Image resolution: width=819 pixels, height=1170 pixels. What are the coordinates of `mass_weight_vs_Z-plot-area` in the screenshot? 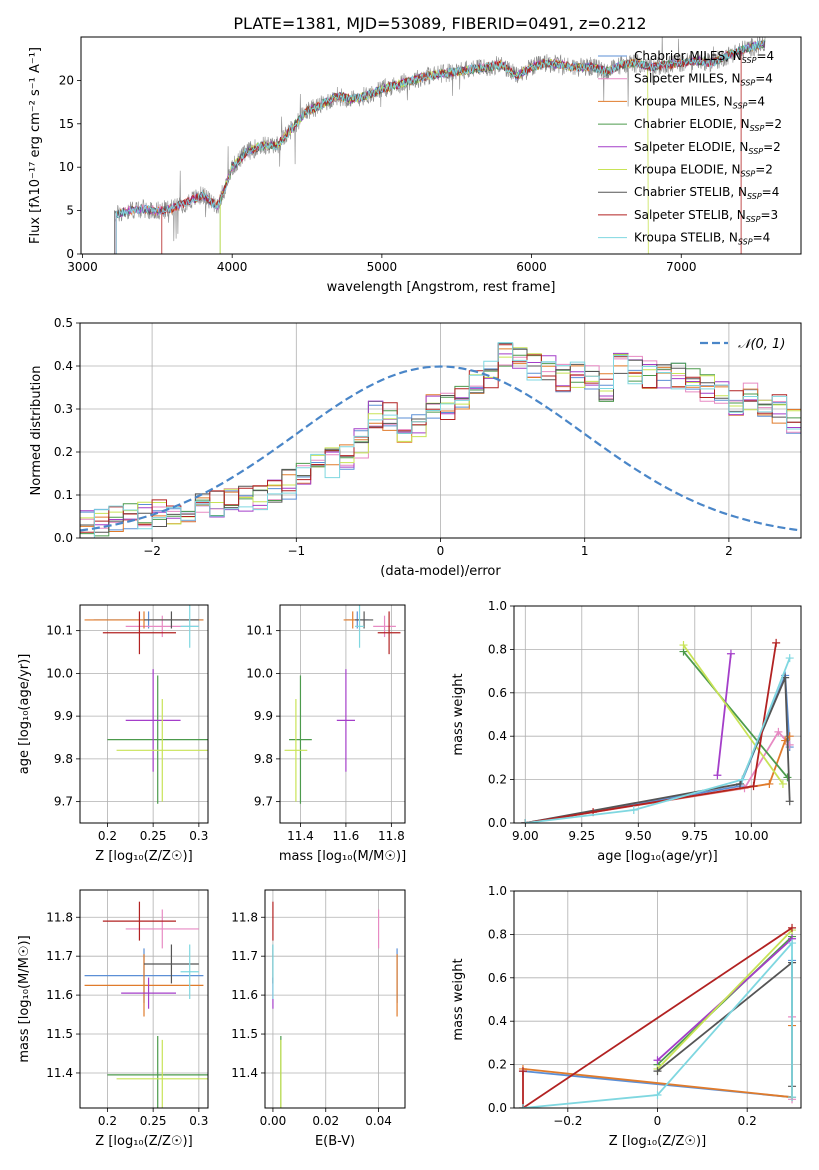 It's located at (657, 1015).